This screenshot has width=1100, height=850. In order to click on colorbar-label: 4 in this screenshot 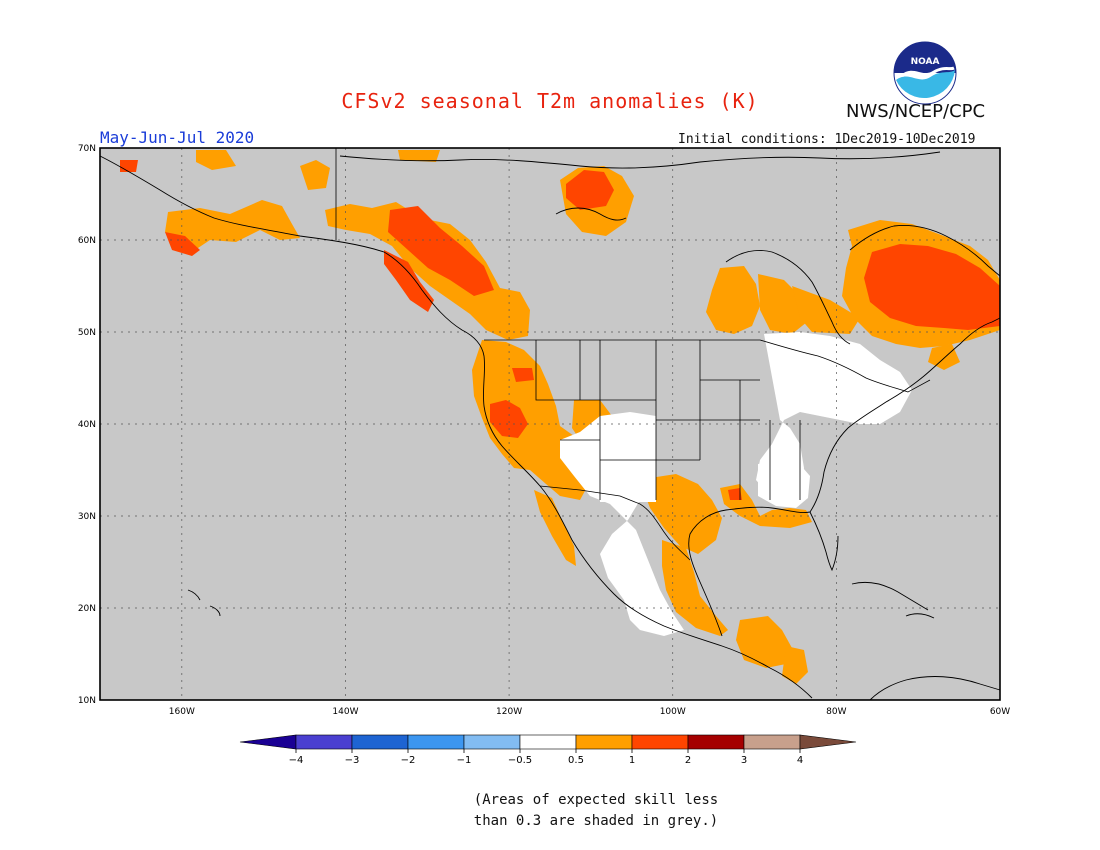, I will do `click(800, 760)`.